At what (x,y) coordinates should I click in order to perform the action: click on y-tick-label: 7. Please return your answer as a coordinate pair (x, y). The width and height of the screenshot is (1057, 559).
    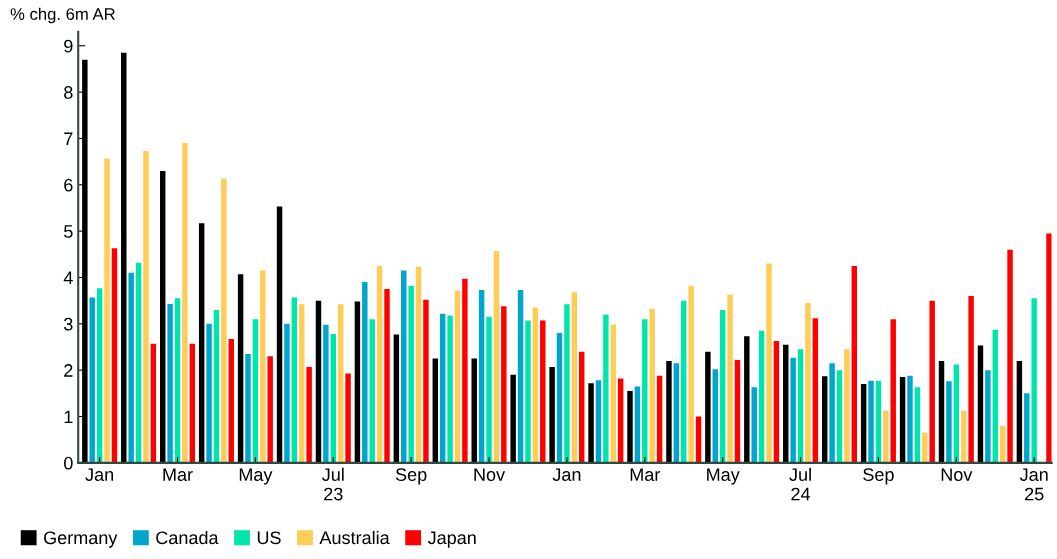
    Looking at the image, I should click on (68, 138).